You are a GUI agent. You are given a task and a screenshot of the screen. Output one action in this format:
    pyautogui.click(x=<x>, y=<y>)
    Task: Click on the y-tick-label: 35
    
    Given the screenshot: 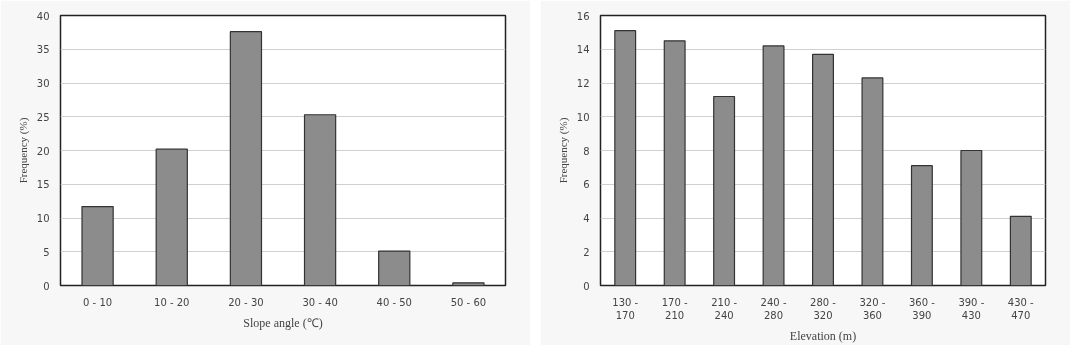 What is the action you would take?
    pyautogui.click(x=43, y=50)
    